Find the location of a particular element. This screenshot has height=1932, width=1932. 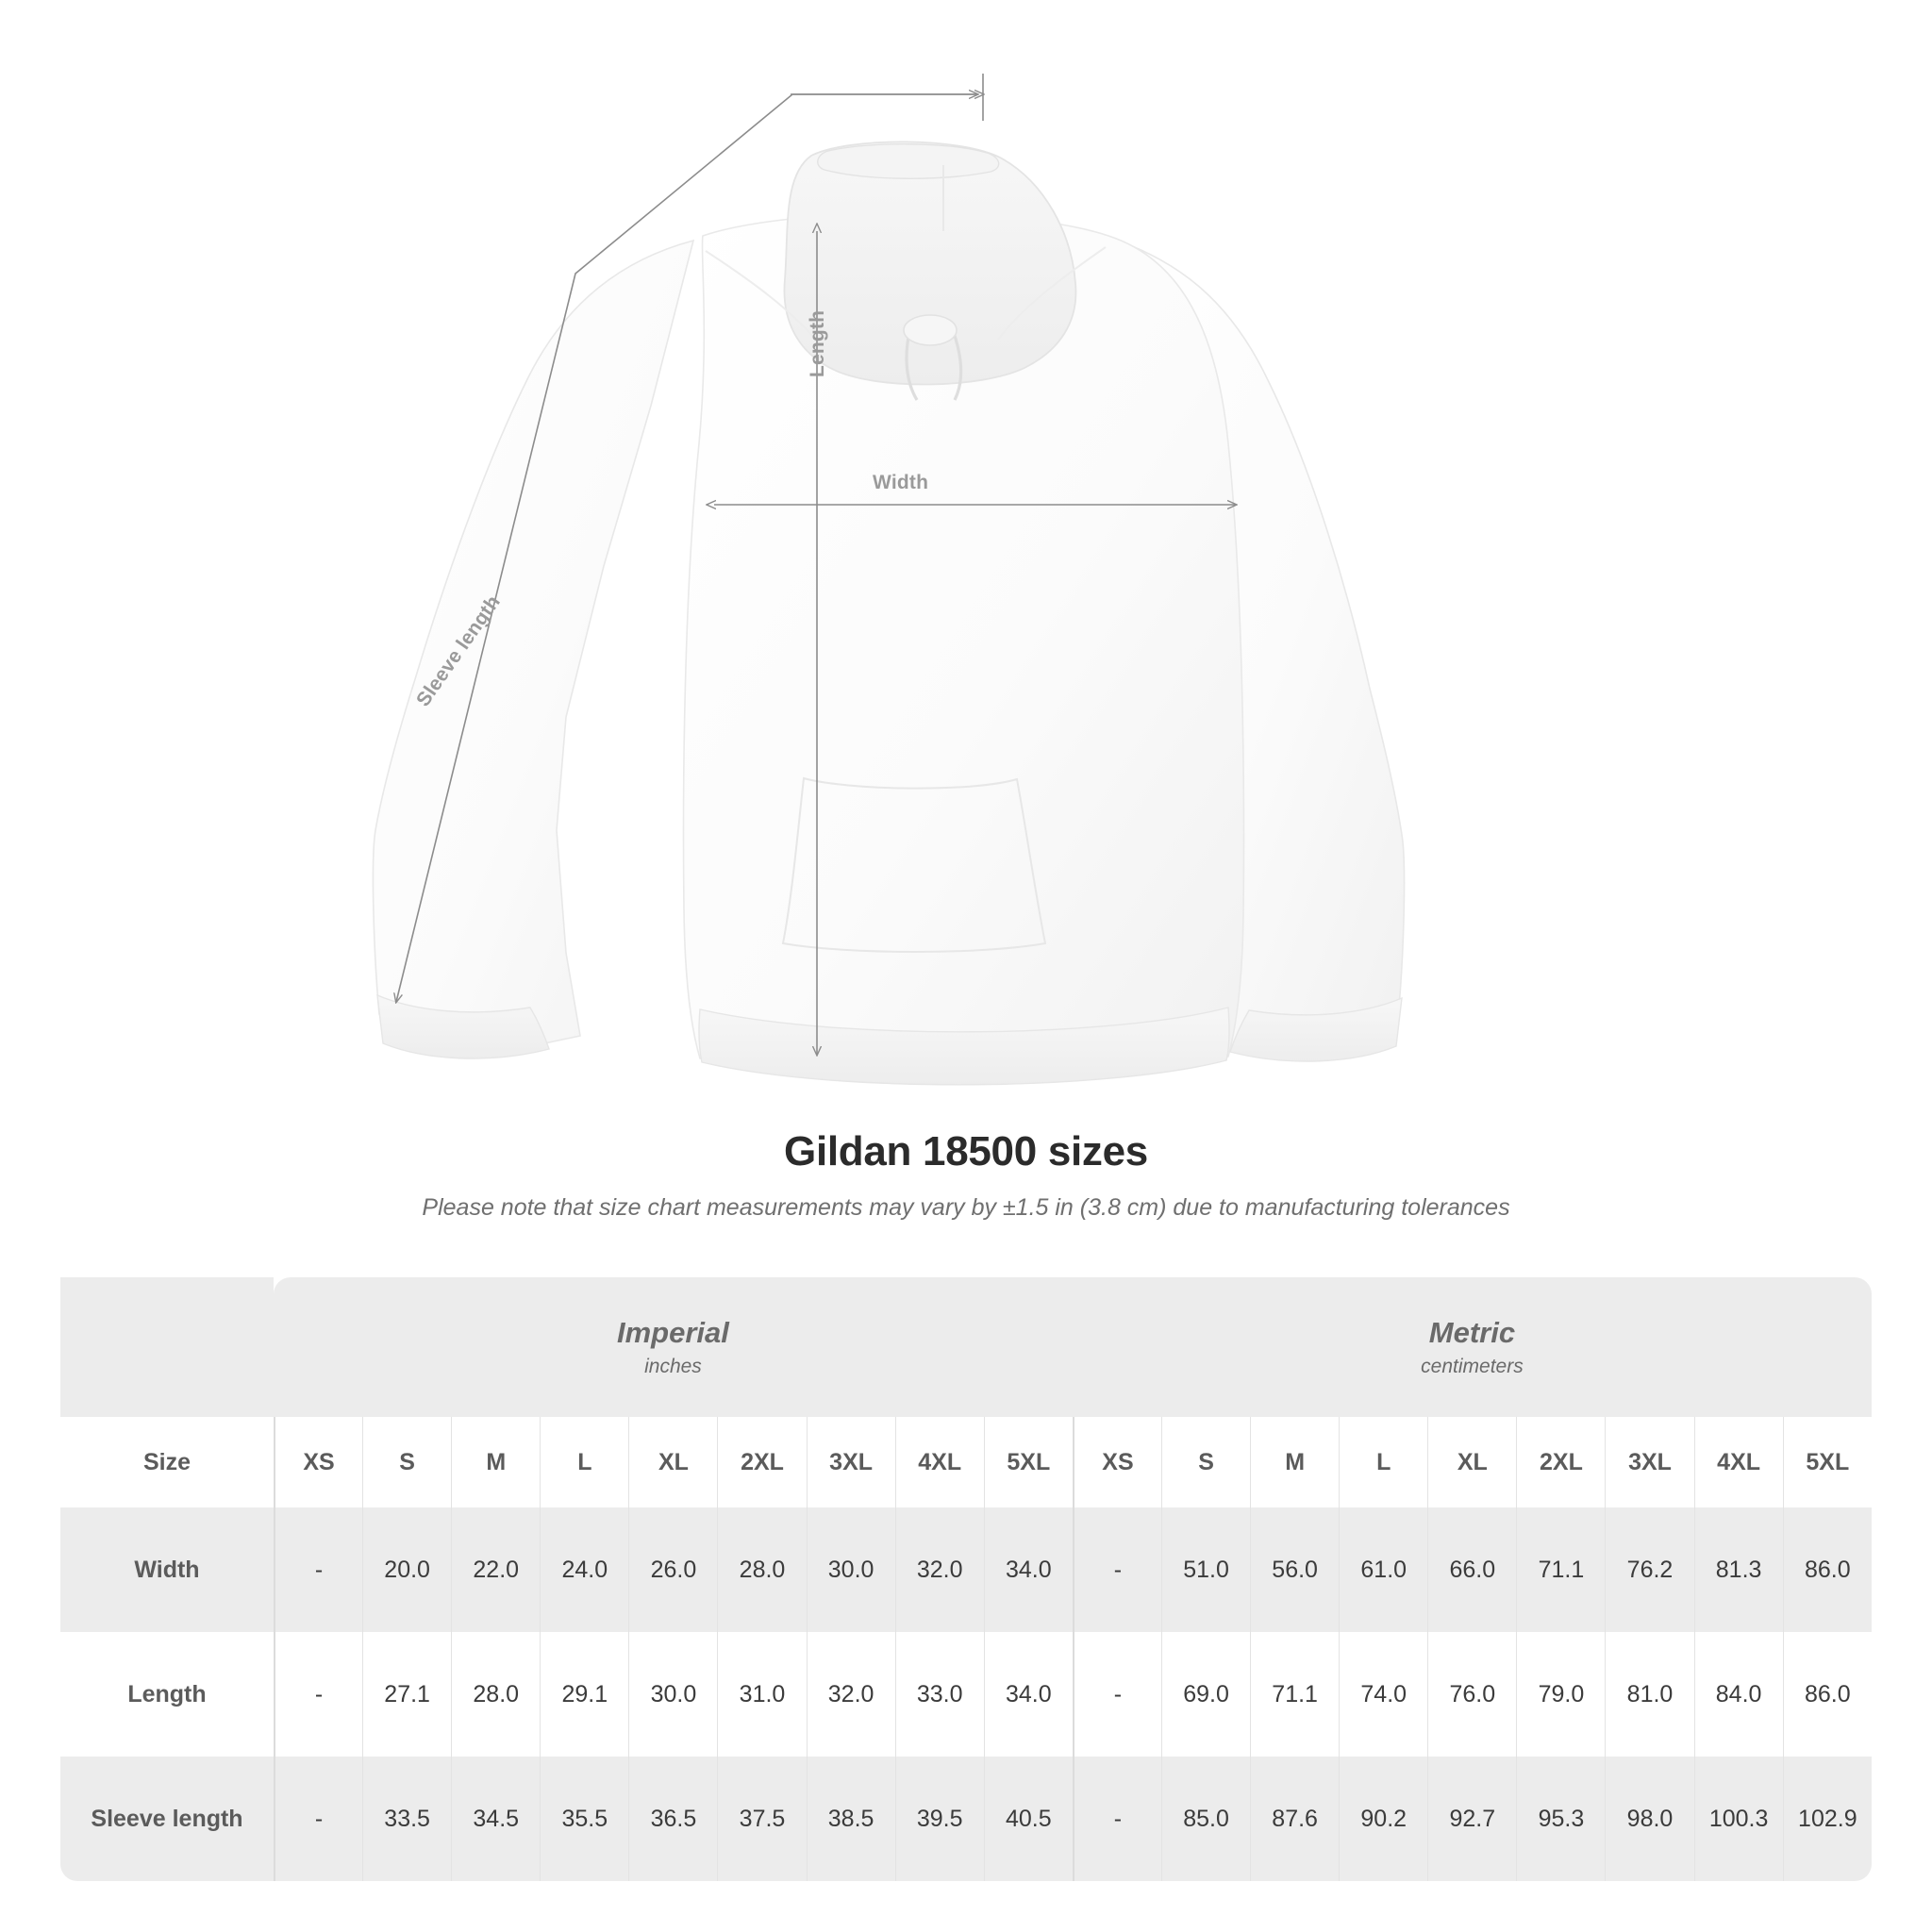

cell-length-imperial-s: 27.1 is located at coordinates (407, 1694).